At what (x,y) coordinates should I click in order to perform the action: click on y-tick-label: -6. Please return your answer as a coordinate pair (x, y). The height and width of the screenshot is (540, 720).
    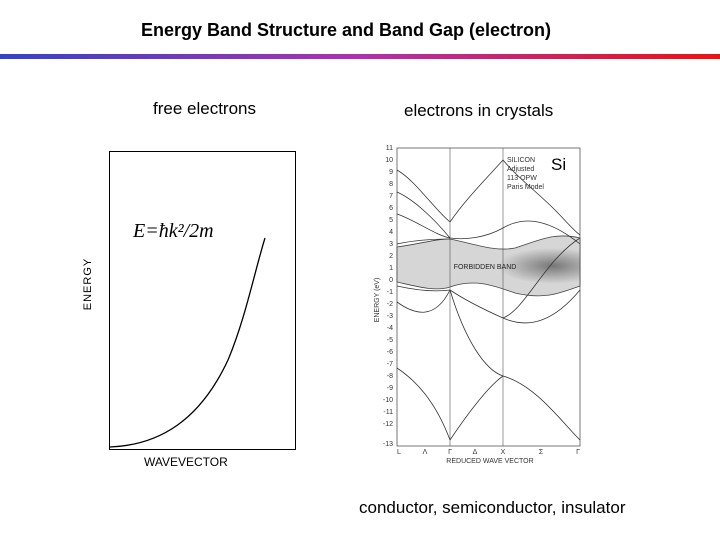
    Looking at the image, I should click on (390, 352).